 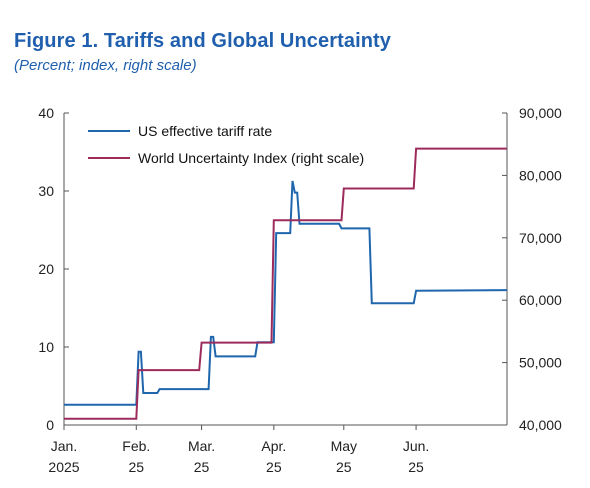 I want to click on legend-label: US effective tariff rate, so click(x=205, y=131).